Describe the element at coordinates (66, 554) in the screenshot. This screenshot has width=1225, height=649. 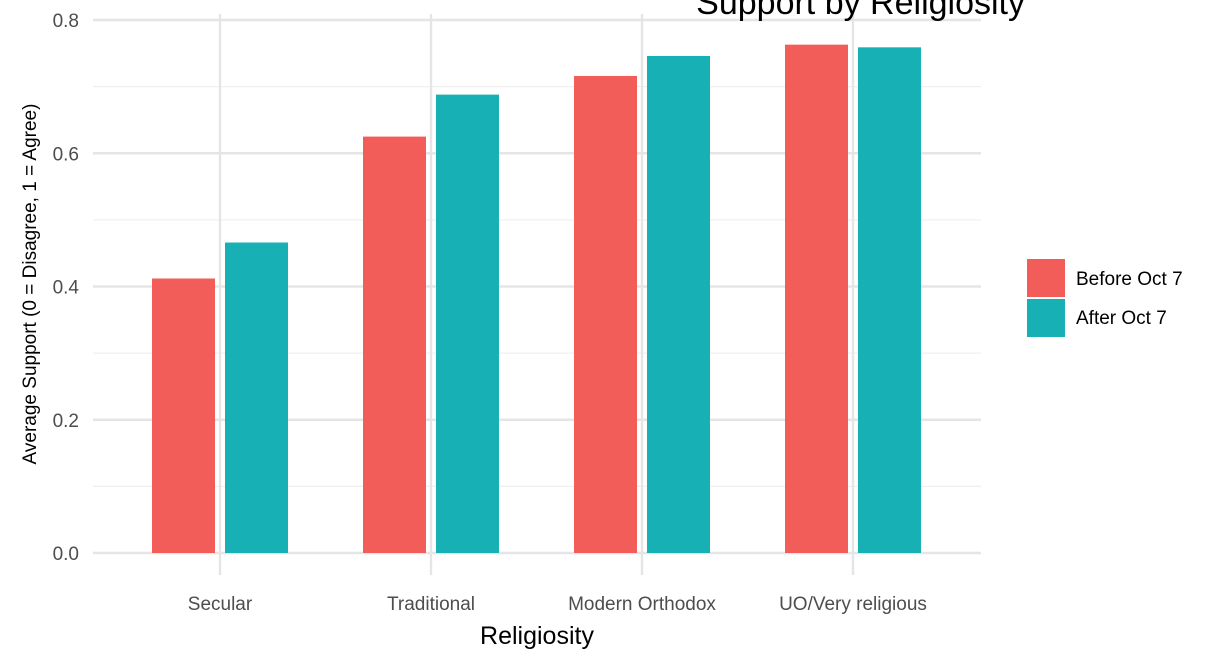
I see `y-tick-label: 0.0` at that location.